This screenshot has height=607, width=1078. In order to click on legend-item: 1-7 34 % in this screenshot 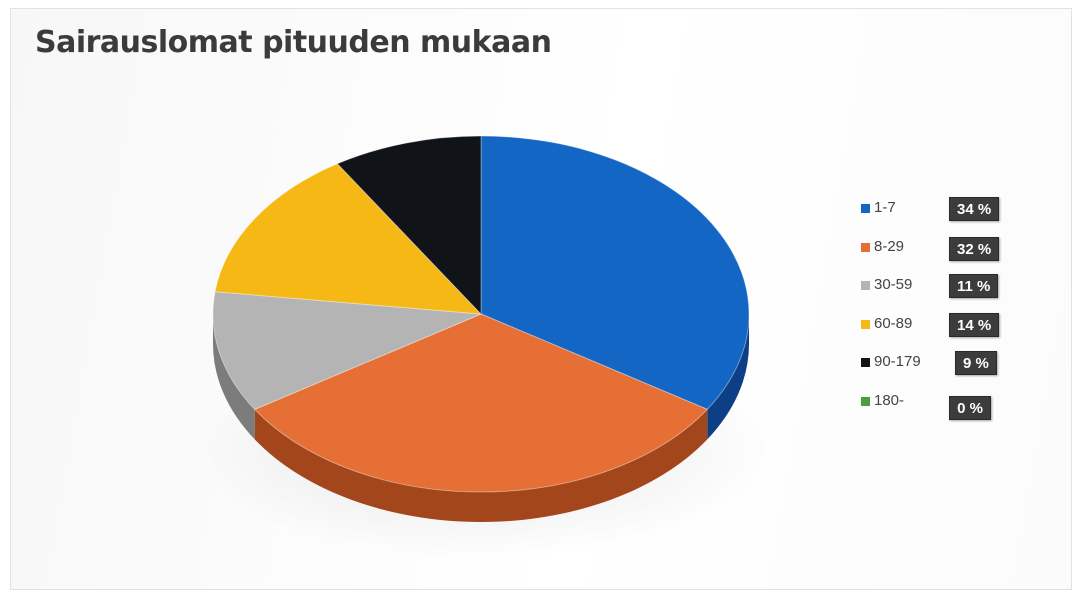, I will do `click(951, 209)`.